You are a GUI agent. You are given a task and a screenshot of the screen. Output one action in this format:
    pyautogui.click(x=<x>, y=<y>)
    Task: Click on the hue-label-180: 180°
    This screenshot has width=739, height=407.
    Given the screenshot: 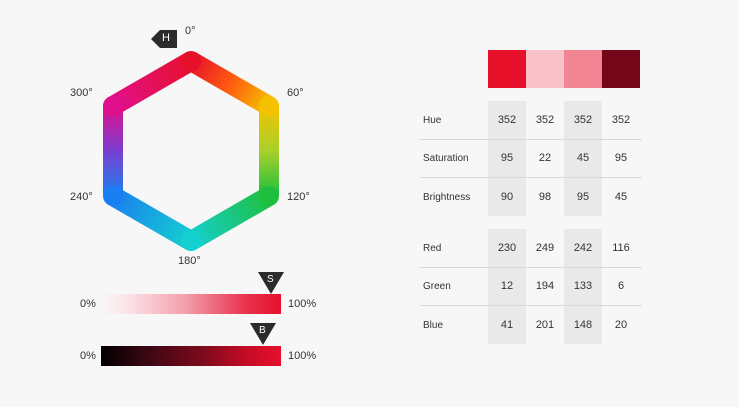 What is the action you would take?
    pyautogui.click(x=189, y=261)
    